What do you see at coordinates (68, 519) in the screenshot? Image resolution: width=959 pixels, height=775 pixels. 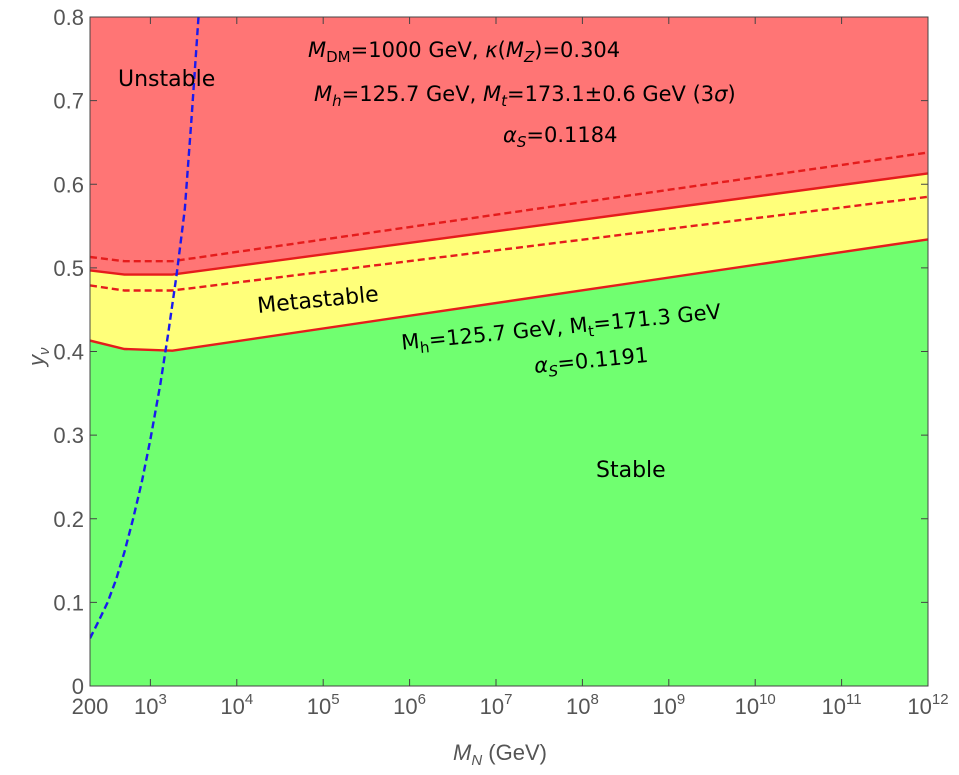 I see `y-tick-label: 0.2` at bounding box center [68, 519].